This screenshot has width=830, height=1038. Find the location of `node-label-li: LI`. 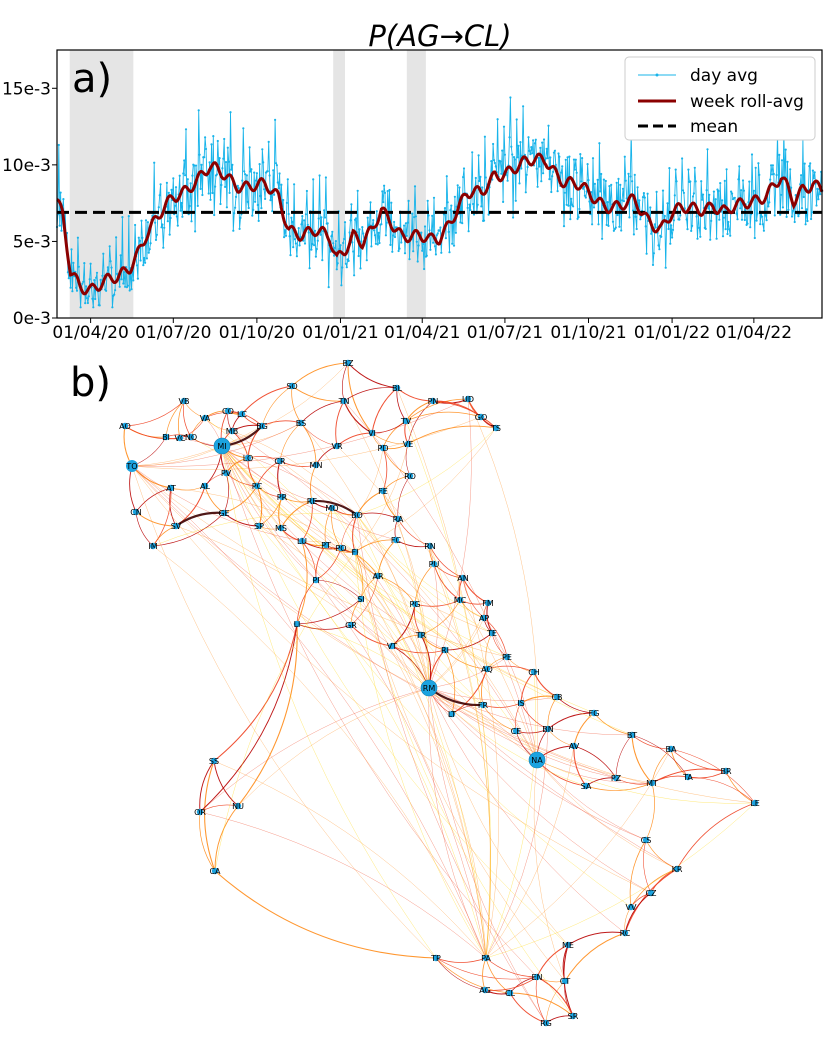

node-label-li: LI is located at coordinates (297, 624).